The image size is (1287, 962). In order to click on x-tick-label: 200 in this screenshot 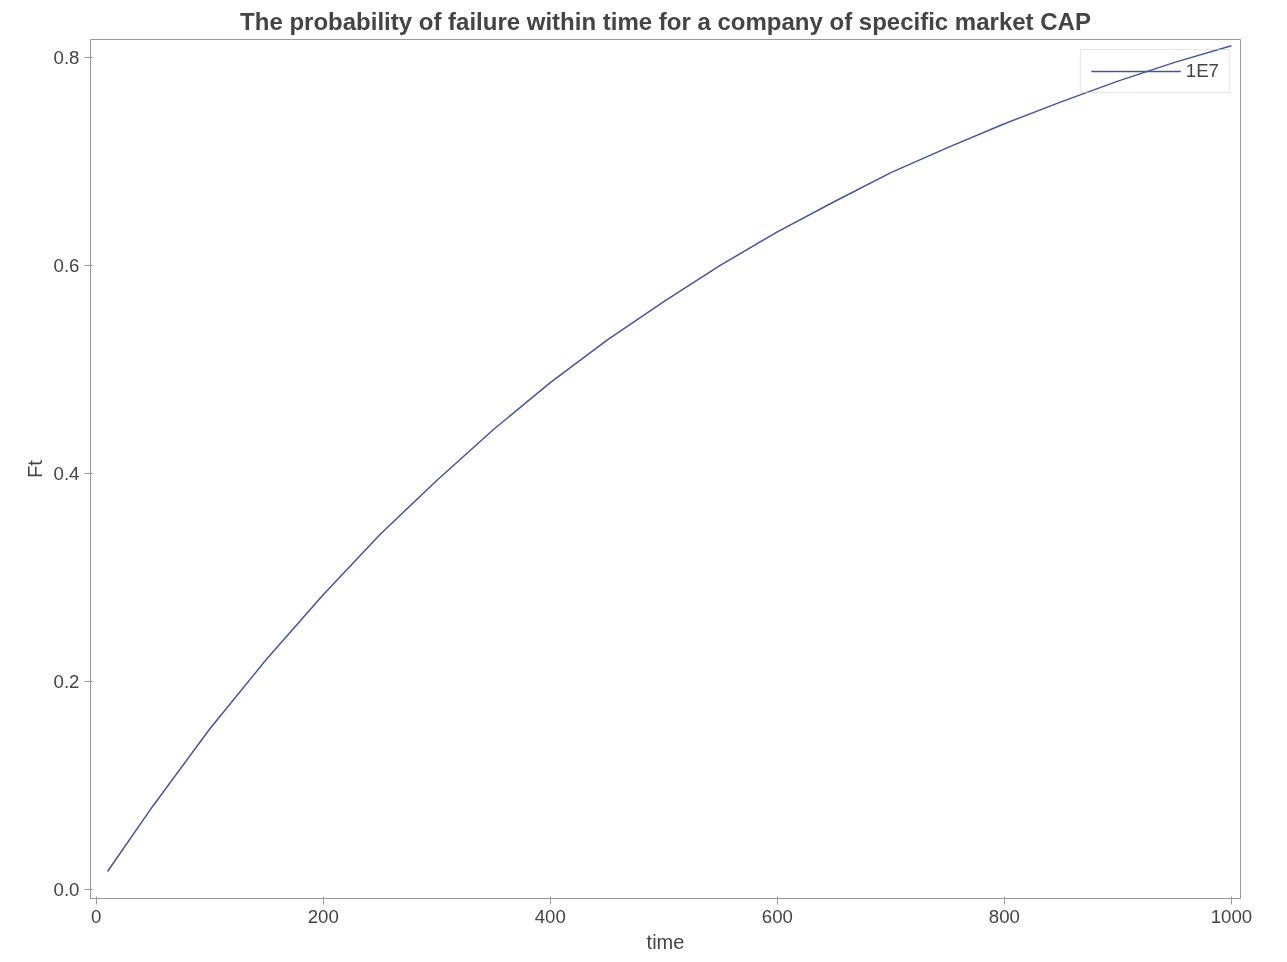, I will do `click(323, 916)`.